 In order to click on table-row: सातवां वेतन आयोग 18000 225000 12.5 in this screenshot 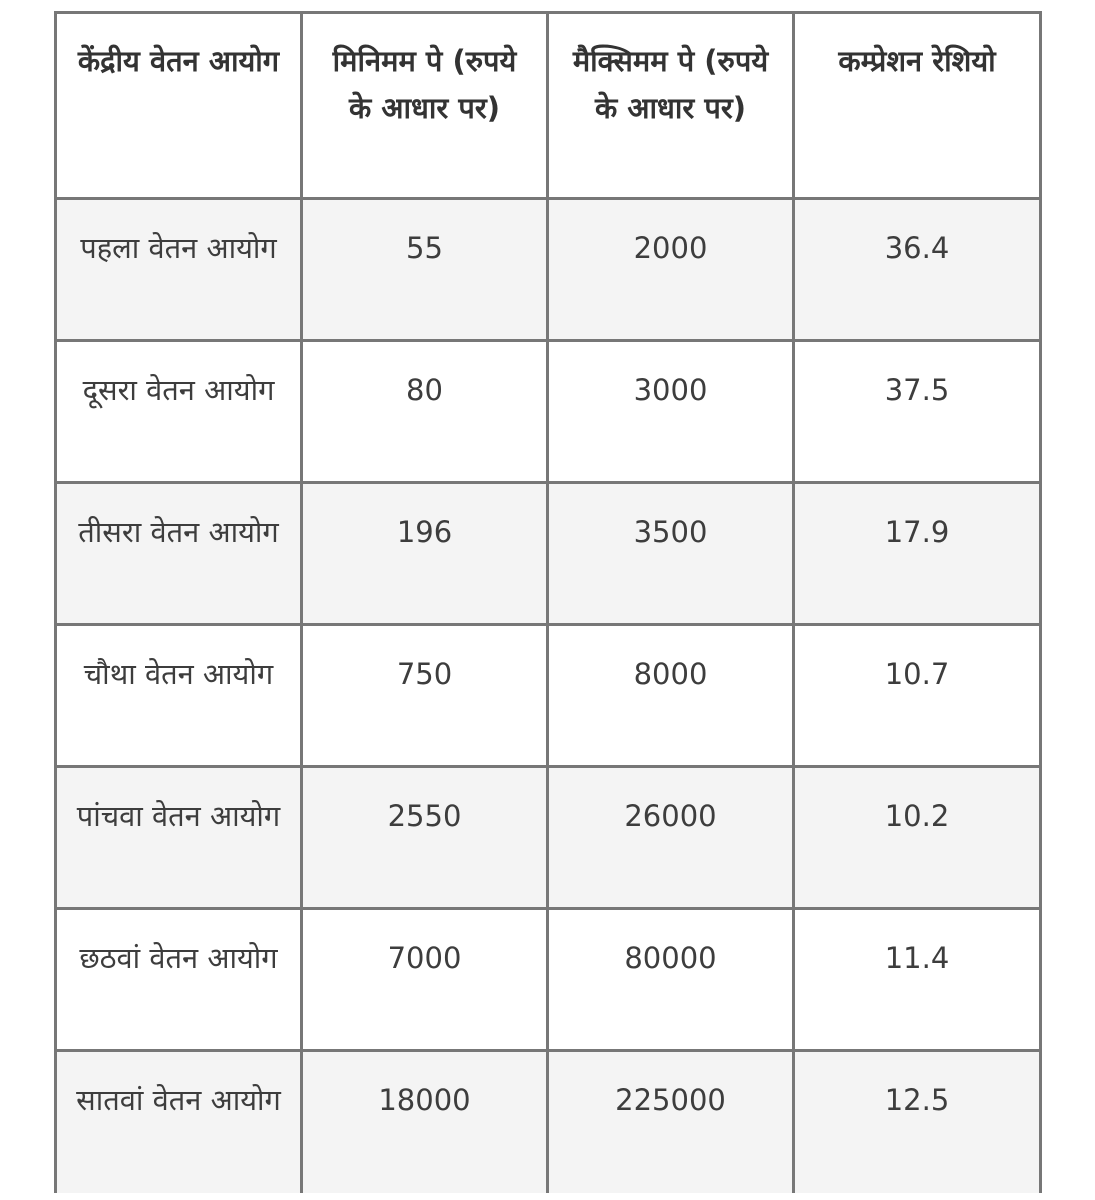, I will do `click(548, 1121)`.